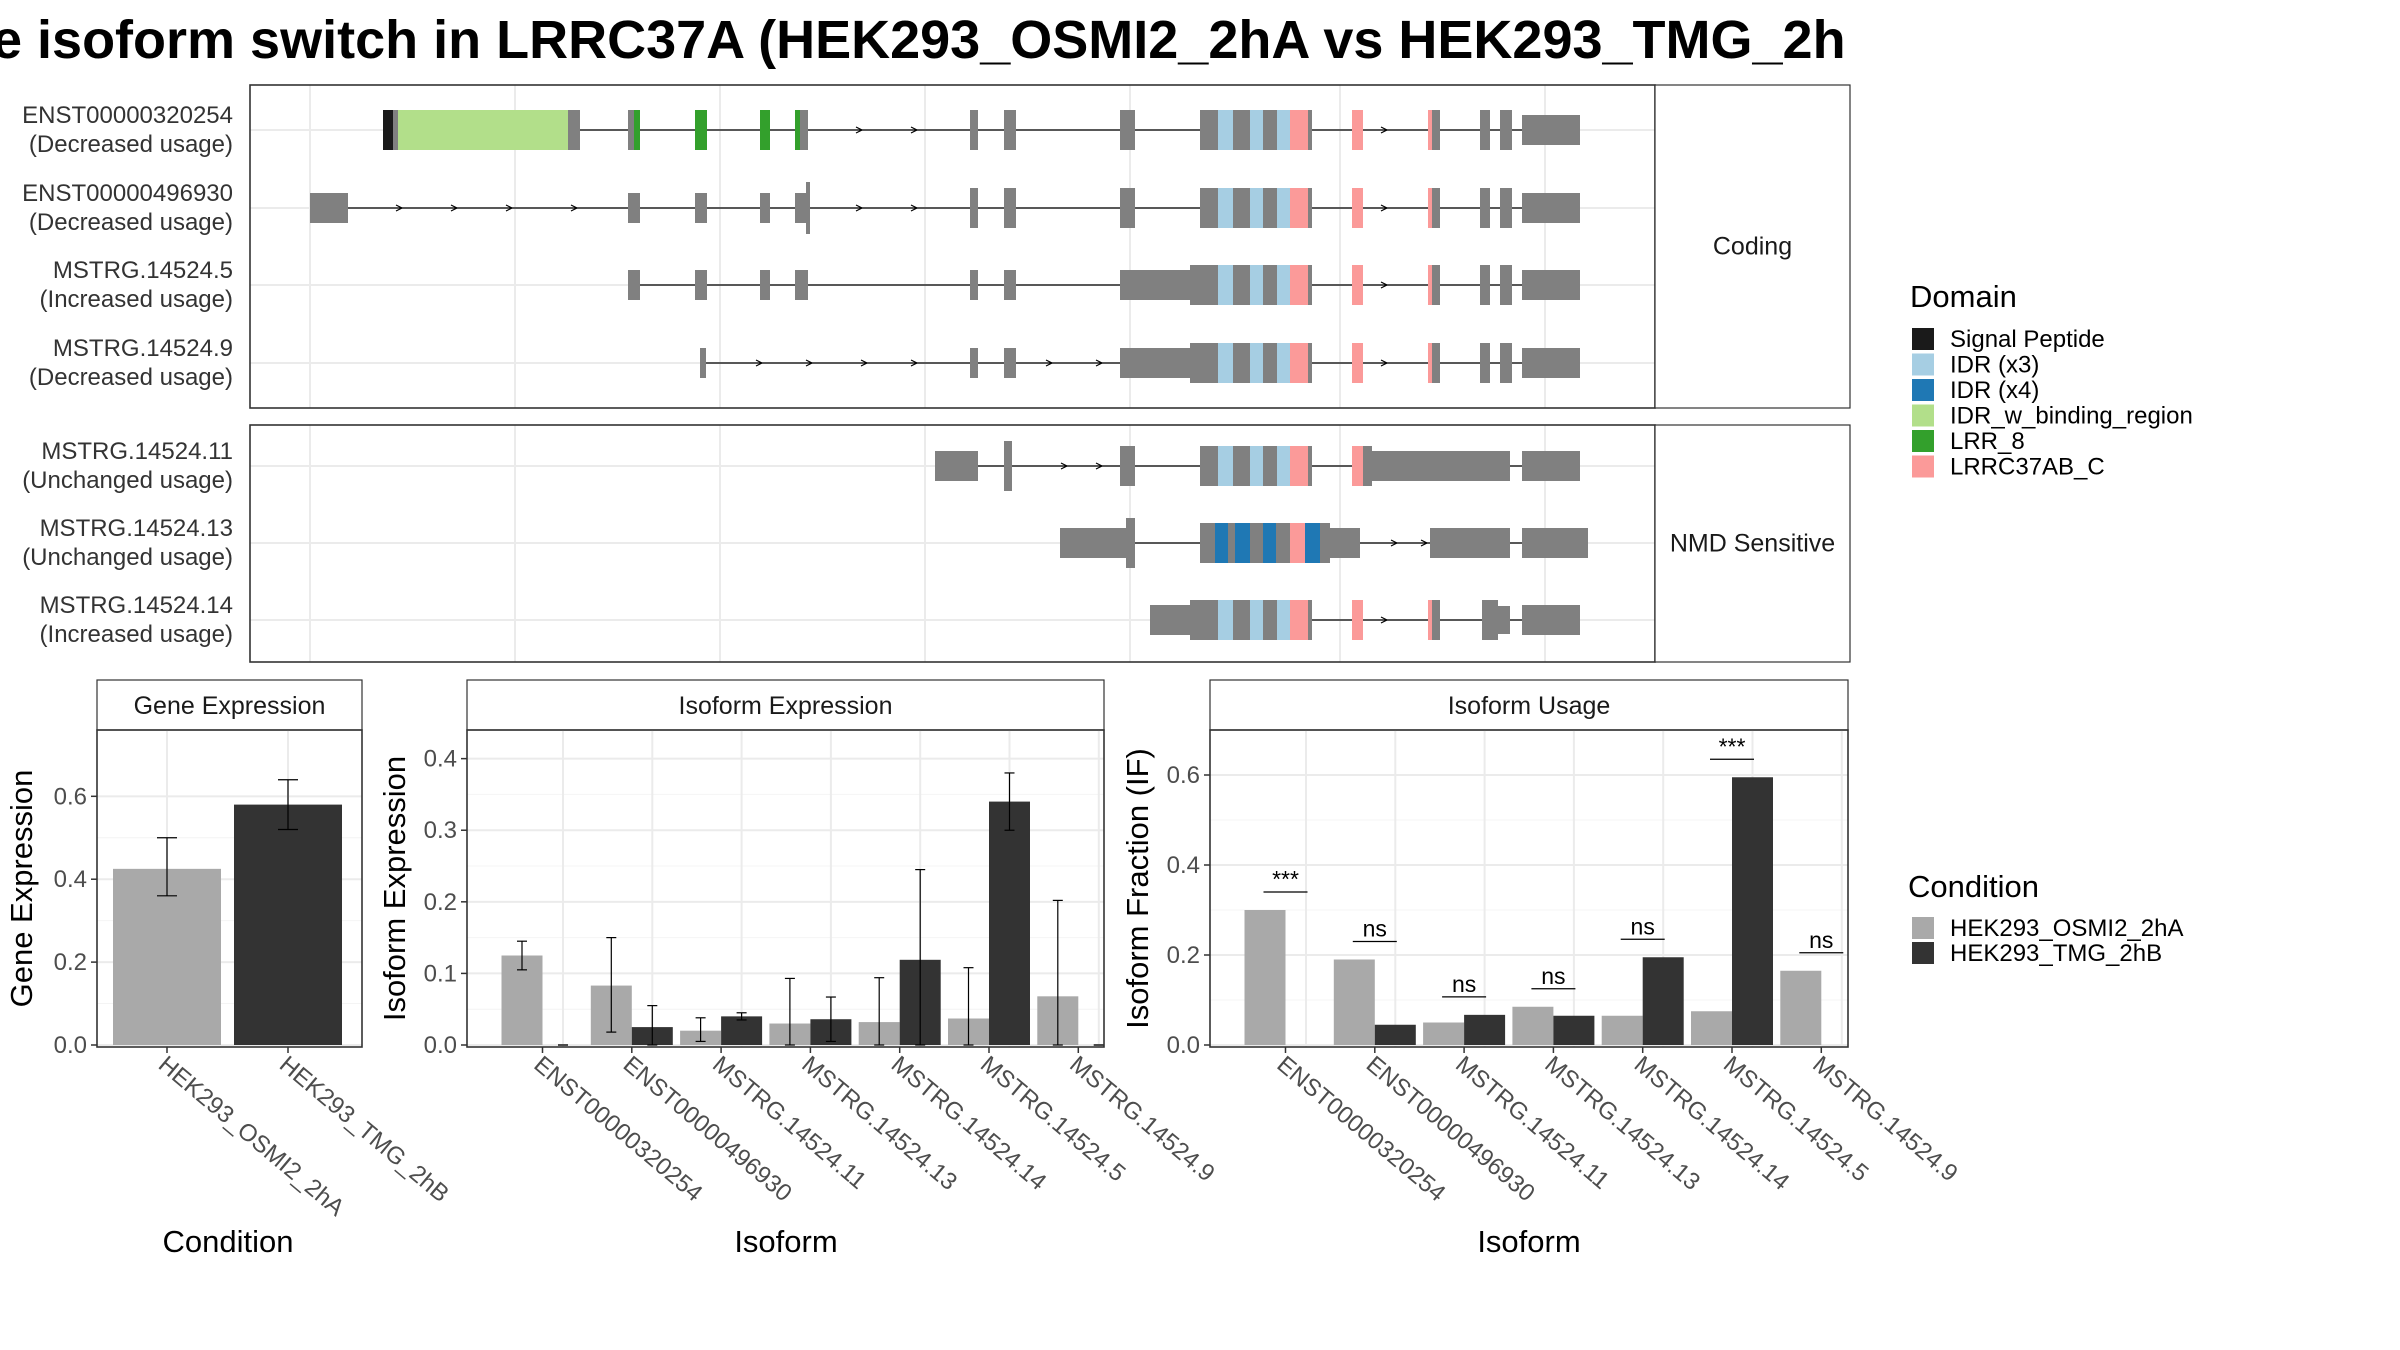 This screenshot has width=2400, height=1350. Describe the element at coordinates (2066, 928) in the screenshot. I see `legend-label: HEK293_OSMI2_2hA` at that location.